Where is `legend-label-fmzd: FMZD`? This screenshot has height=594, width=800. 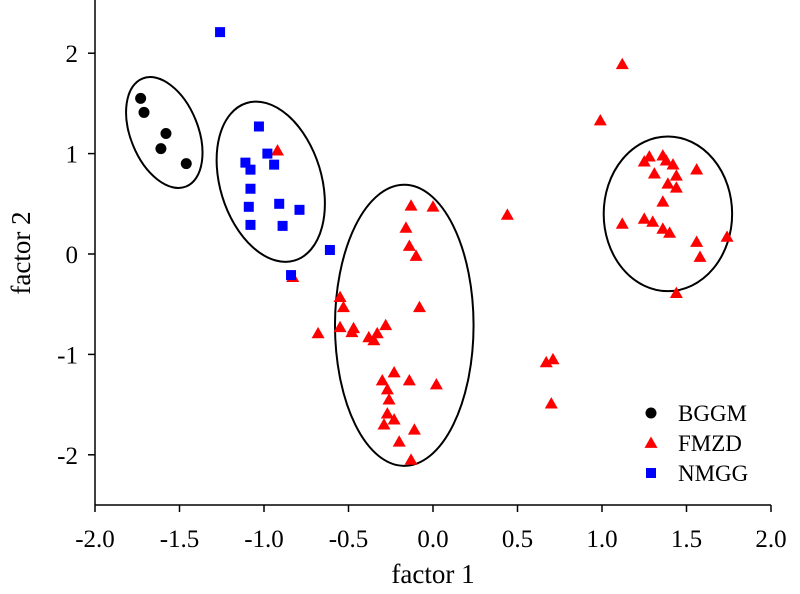 legend-label-fmzd: FMZD is located at coordinates (710, 443).